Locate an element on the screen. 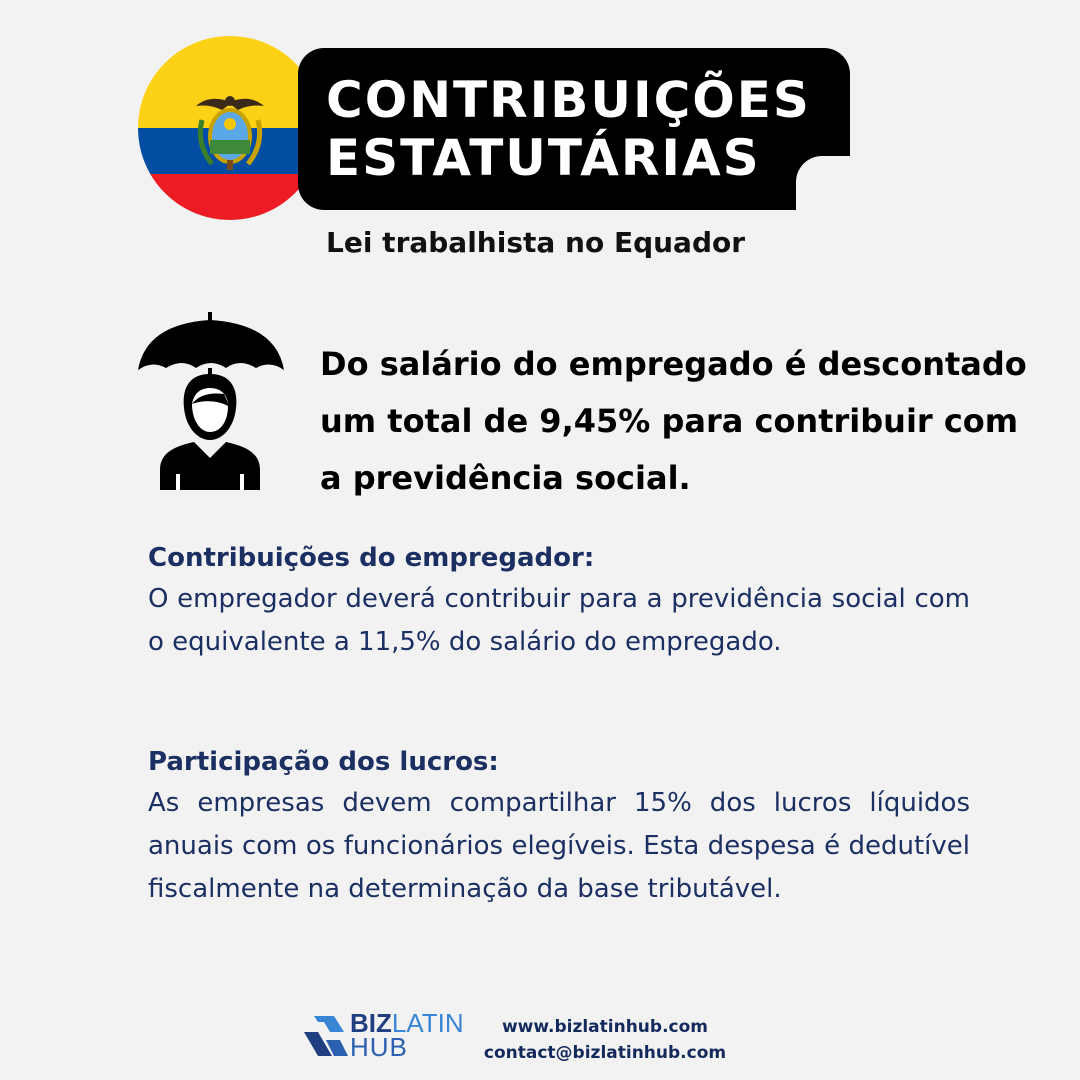 The image size is (1080, 1080). brand-biz: BIZ is located at coordinates (371, 1023).